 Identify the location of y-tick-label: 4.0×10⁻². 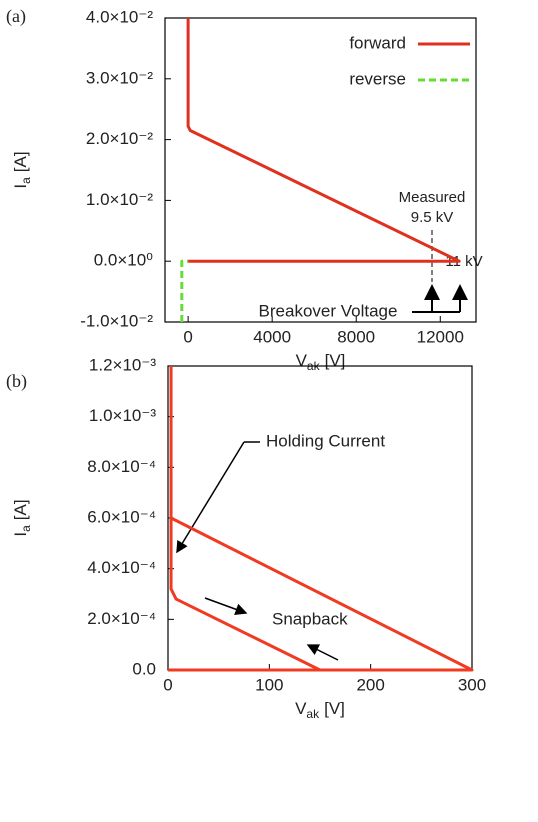
(119, 16).